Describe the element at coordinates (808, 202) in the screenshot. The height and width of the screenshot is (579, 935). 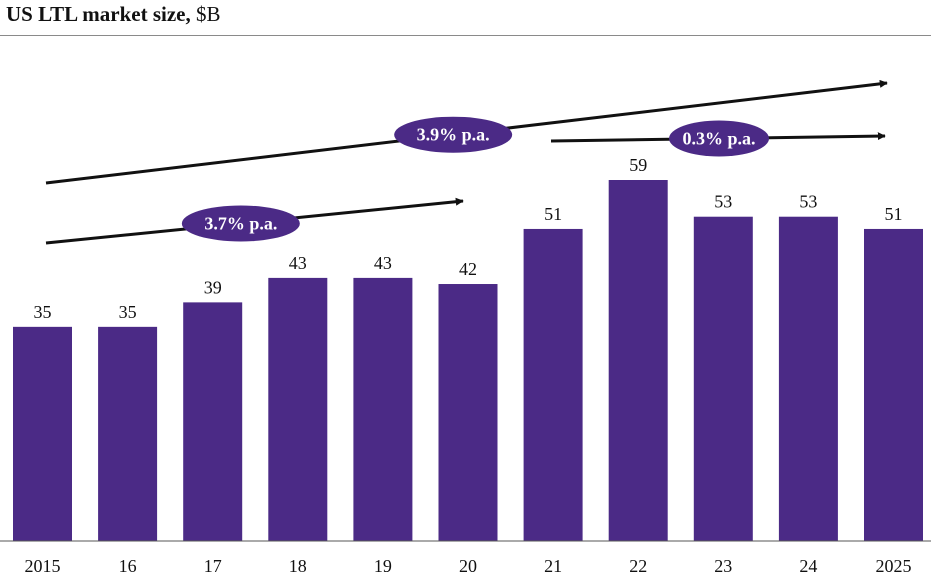
I see `data-label-24: 53` at that location.